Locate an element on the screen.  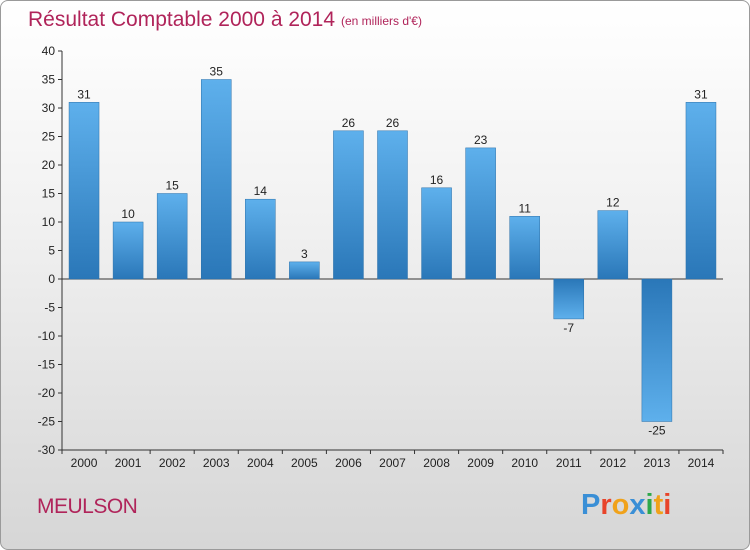
data-label-2008: 16 is located at coordinates (437, 180).